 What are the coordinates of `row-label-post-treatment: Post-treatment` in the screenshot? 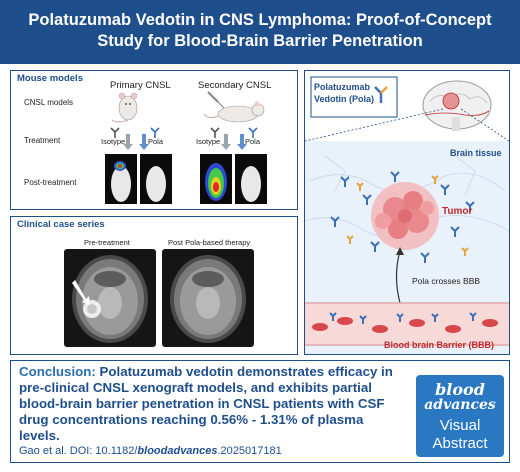 It's located at (50, 182).